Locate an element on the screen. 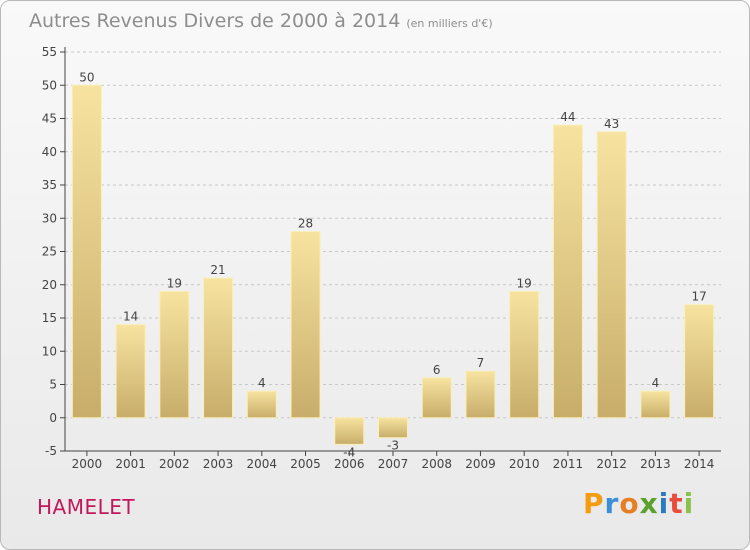 The width and height of the screenshot is (750, 550). logo-letter: t is located at coordinates (676, 503).